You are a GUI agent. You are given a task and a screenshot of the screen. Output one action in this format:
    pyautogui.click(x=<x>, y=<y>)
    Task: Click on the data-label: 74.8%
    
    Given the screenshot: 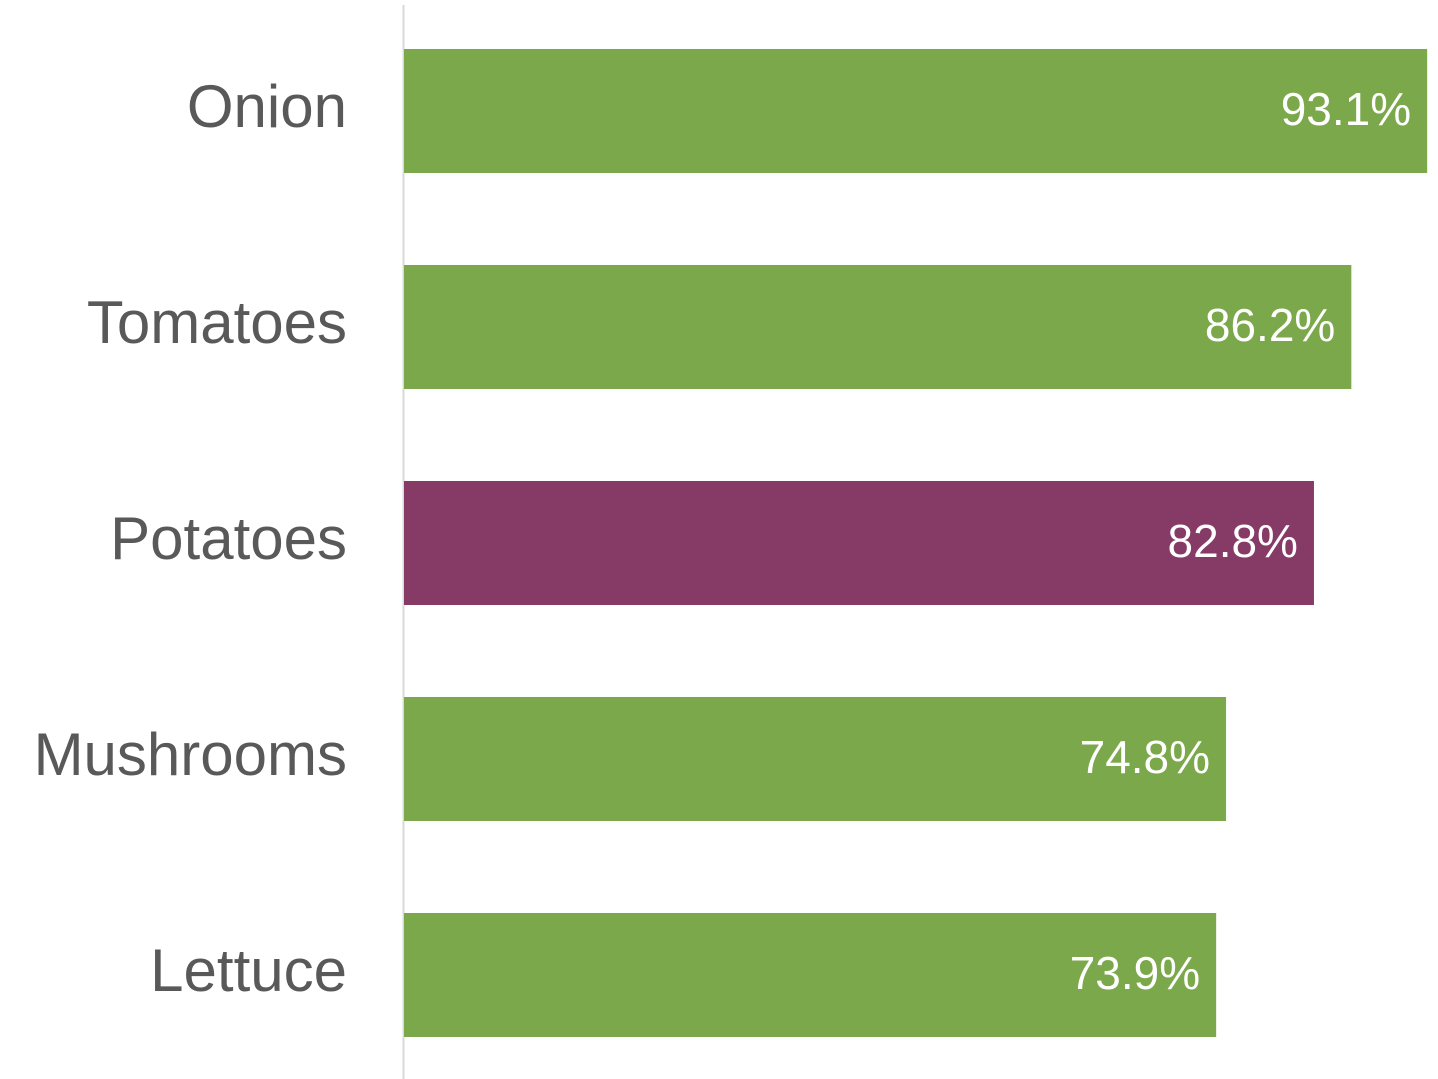 What is the action you would take?
    pyautogui.click(x=1145, y=757)
    